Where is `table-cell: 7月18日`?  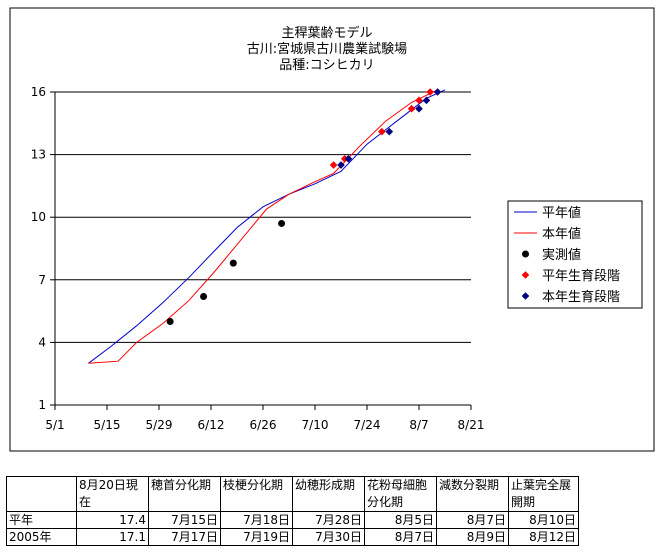
table-cell: 7月18日 is located at coordinates (256, 520).